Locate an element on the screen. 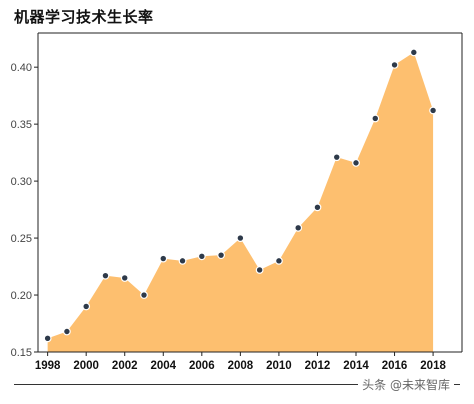 Image resolution: width=474 pixels, height=404 pixels. y-tick-label: 0.25 is located at coordinates (21, 239).